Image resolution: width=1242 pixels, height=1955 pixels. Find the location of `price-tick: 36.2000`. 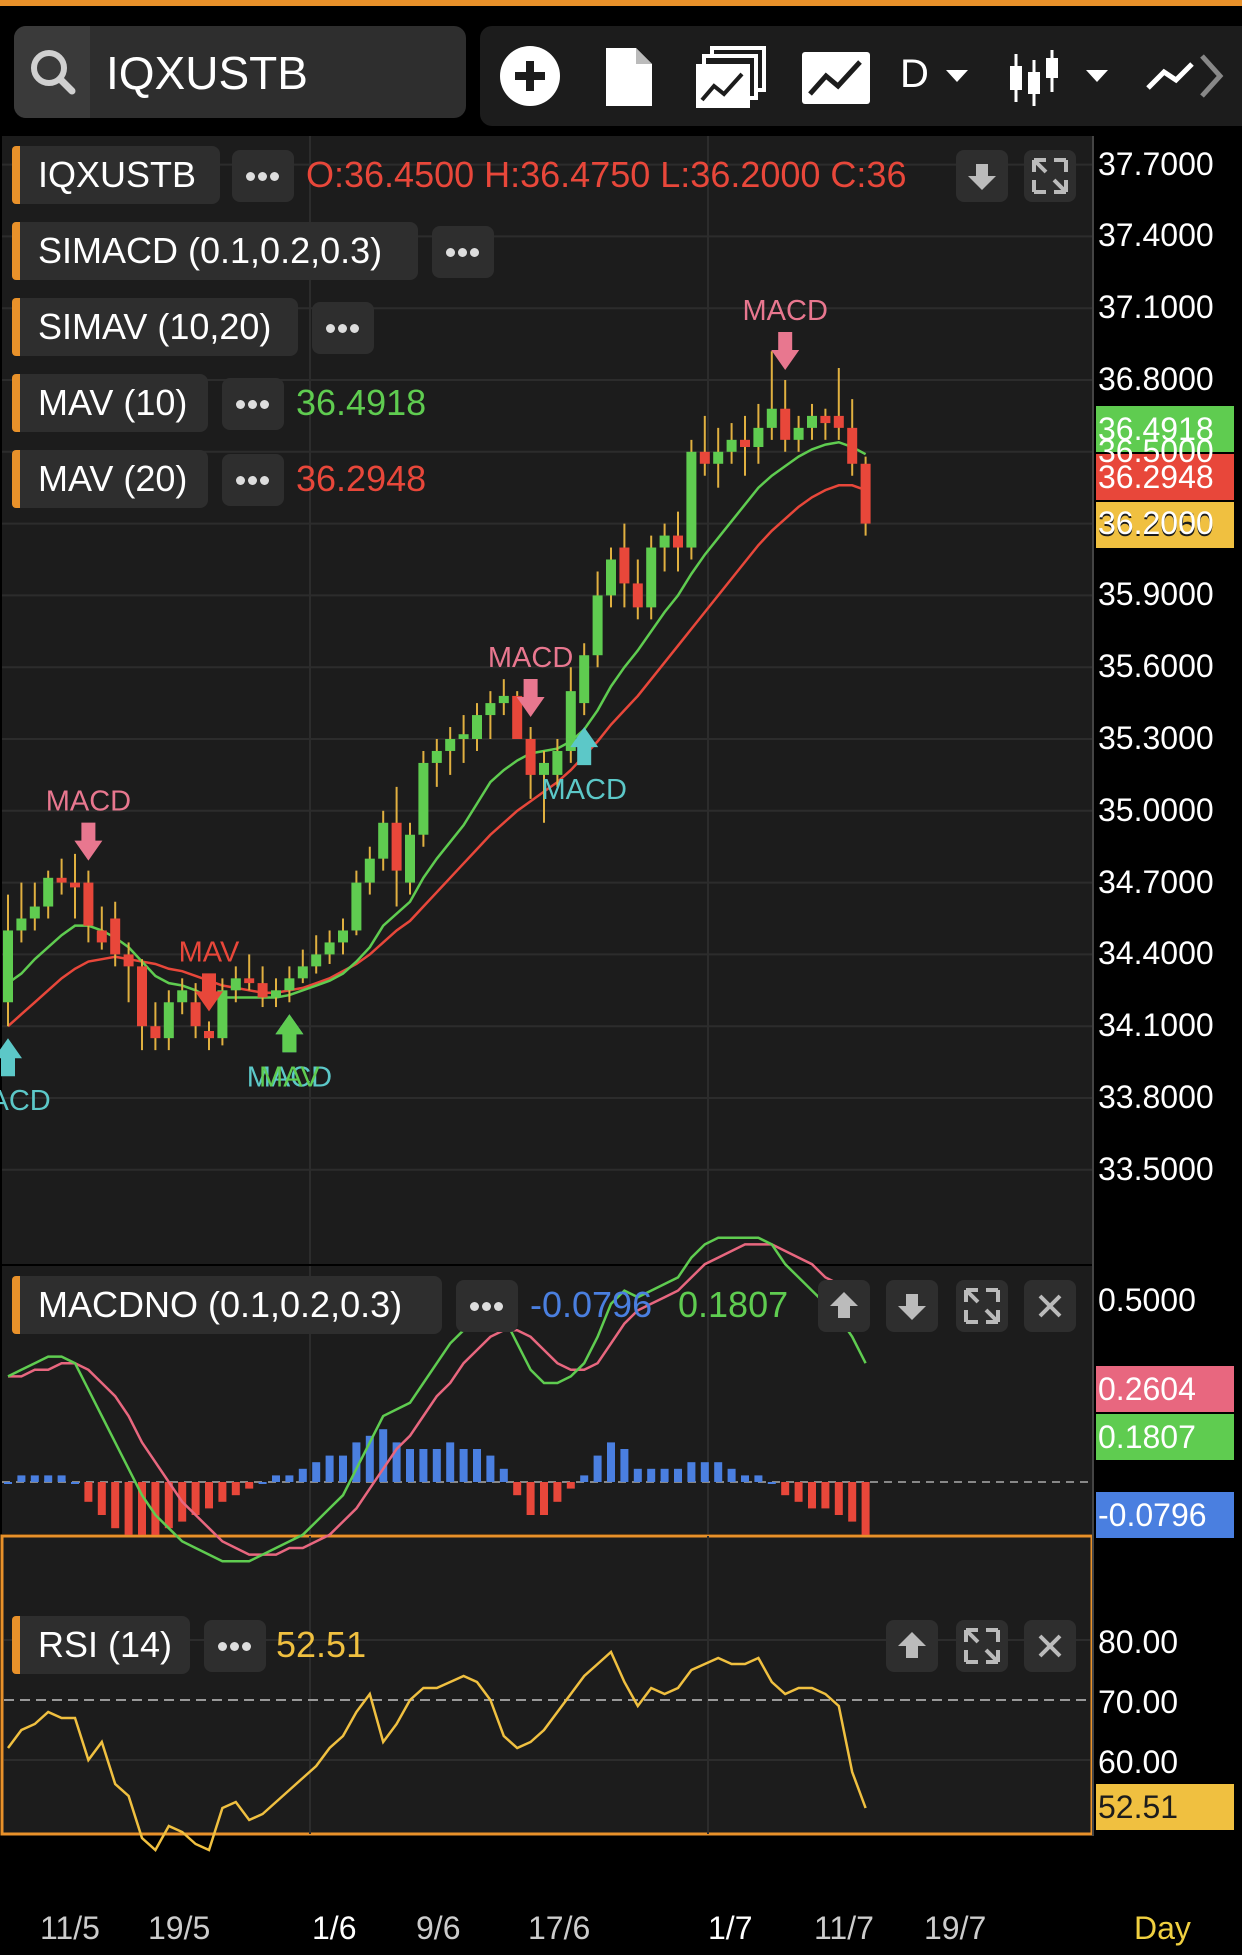

price-tick: 36.2000 is located at coordinates (1156, 522).